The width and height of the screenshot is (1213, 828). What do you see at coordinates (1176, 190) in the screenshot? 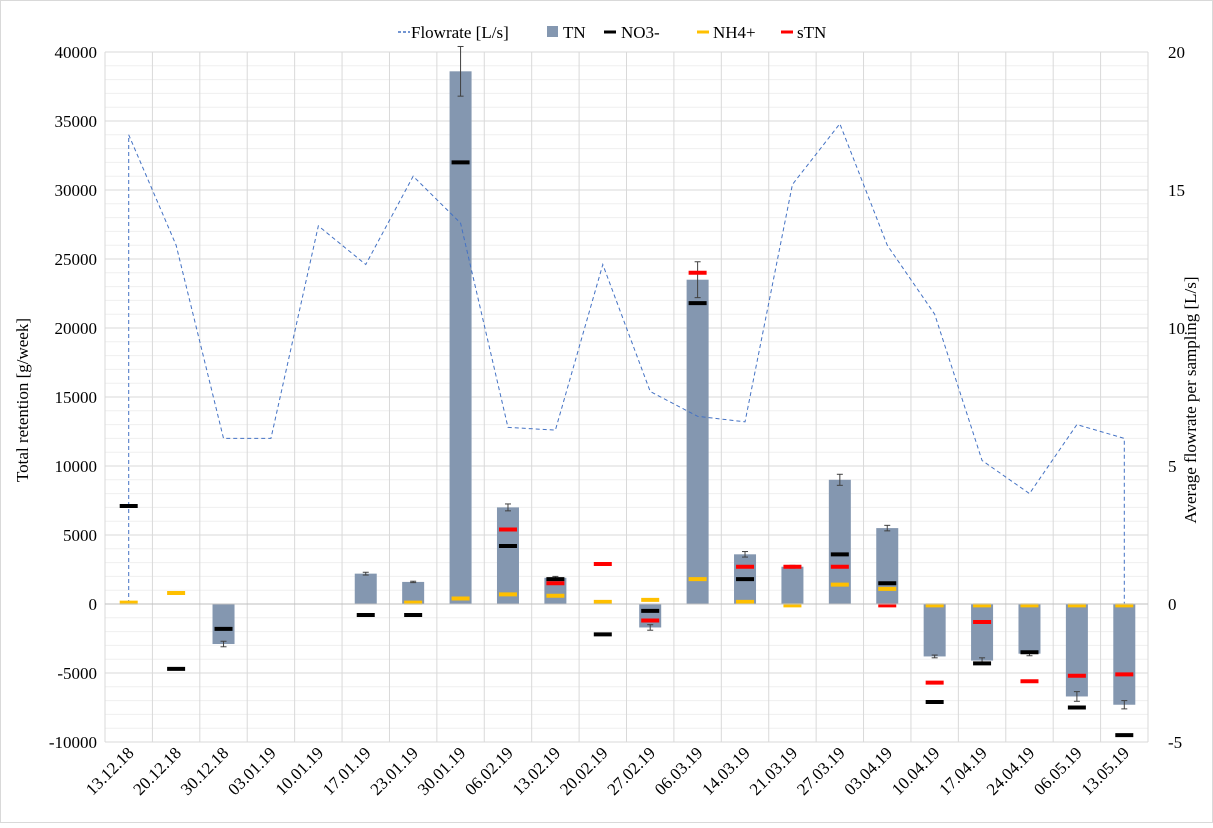
I see `y2-tick-label: 15` at bounding box center [1176, 190].